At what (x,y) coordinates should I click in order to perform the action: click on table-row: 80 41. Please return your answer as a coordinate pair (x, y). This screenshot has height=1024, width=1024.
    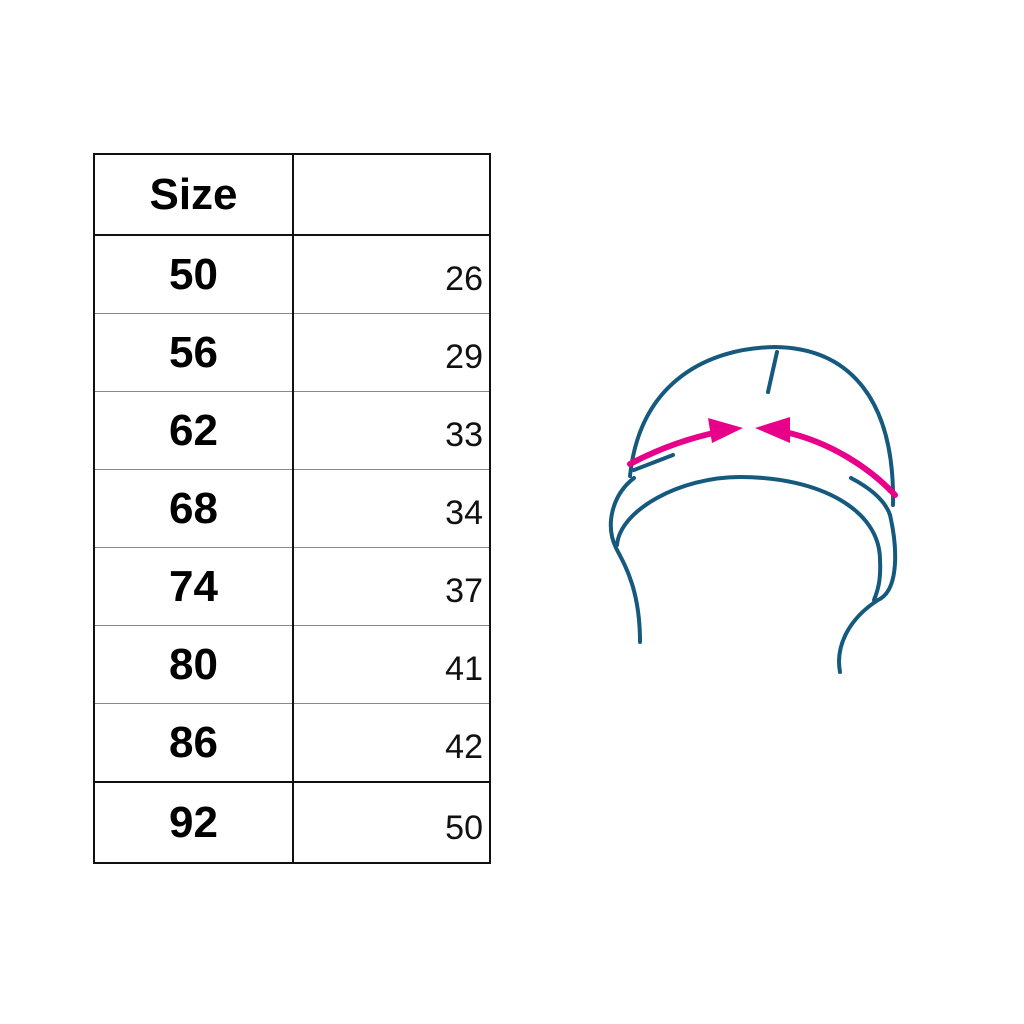
    Looking at the image, I should click on (292, 664).